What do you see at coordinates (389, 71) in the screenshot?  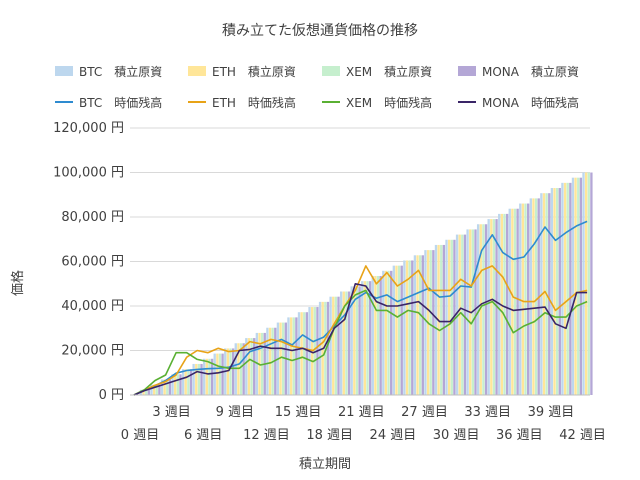 I see `legend-label: XEM 積立原資` at bounding box center [389, 71].